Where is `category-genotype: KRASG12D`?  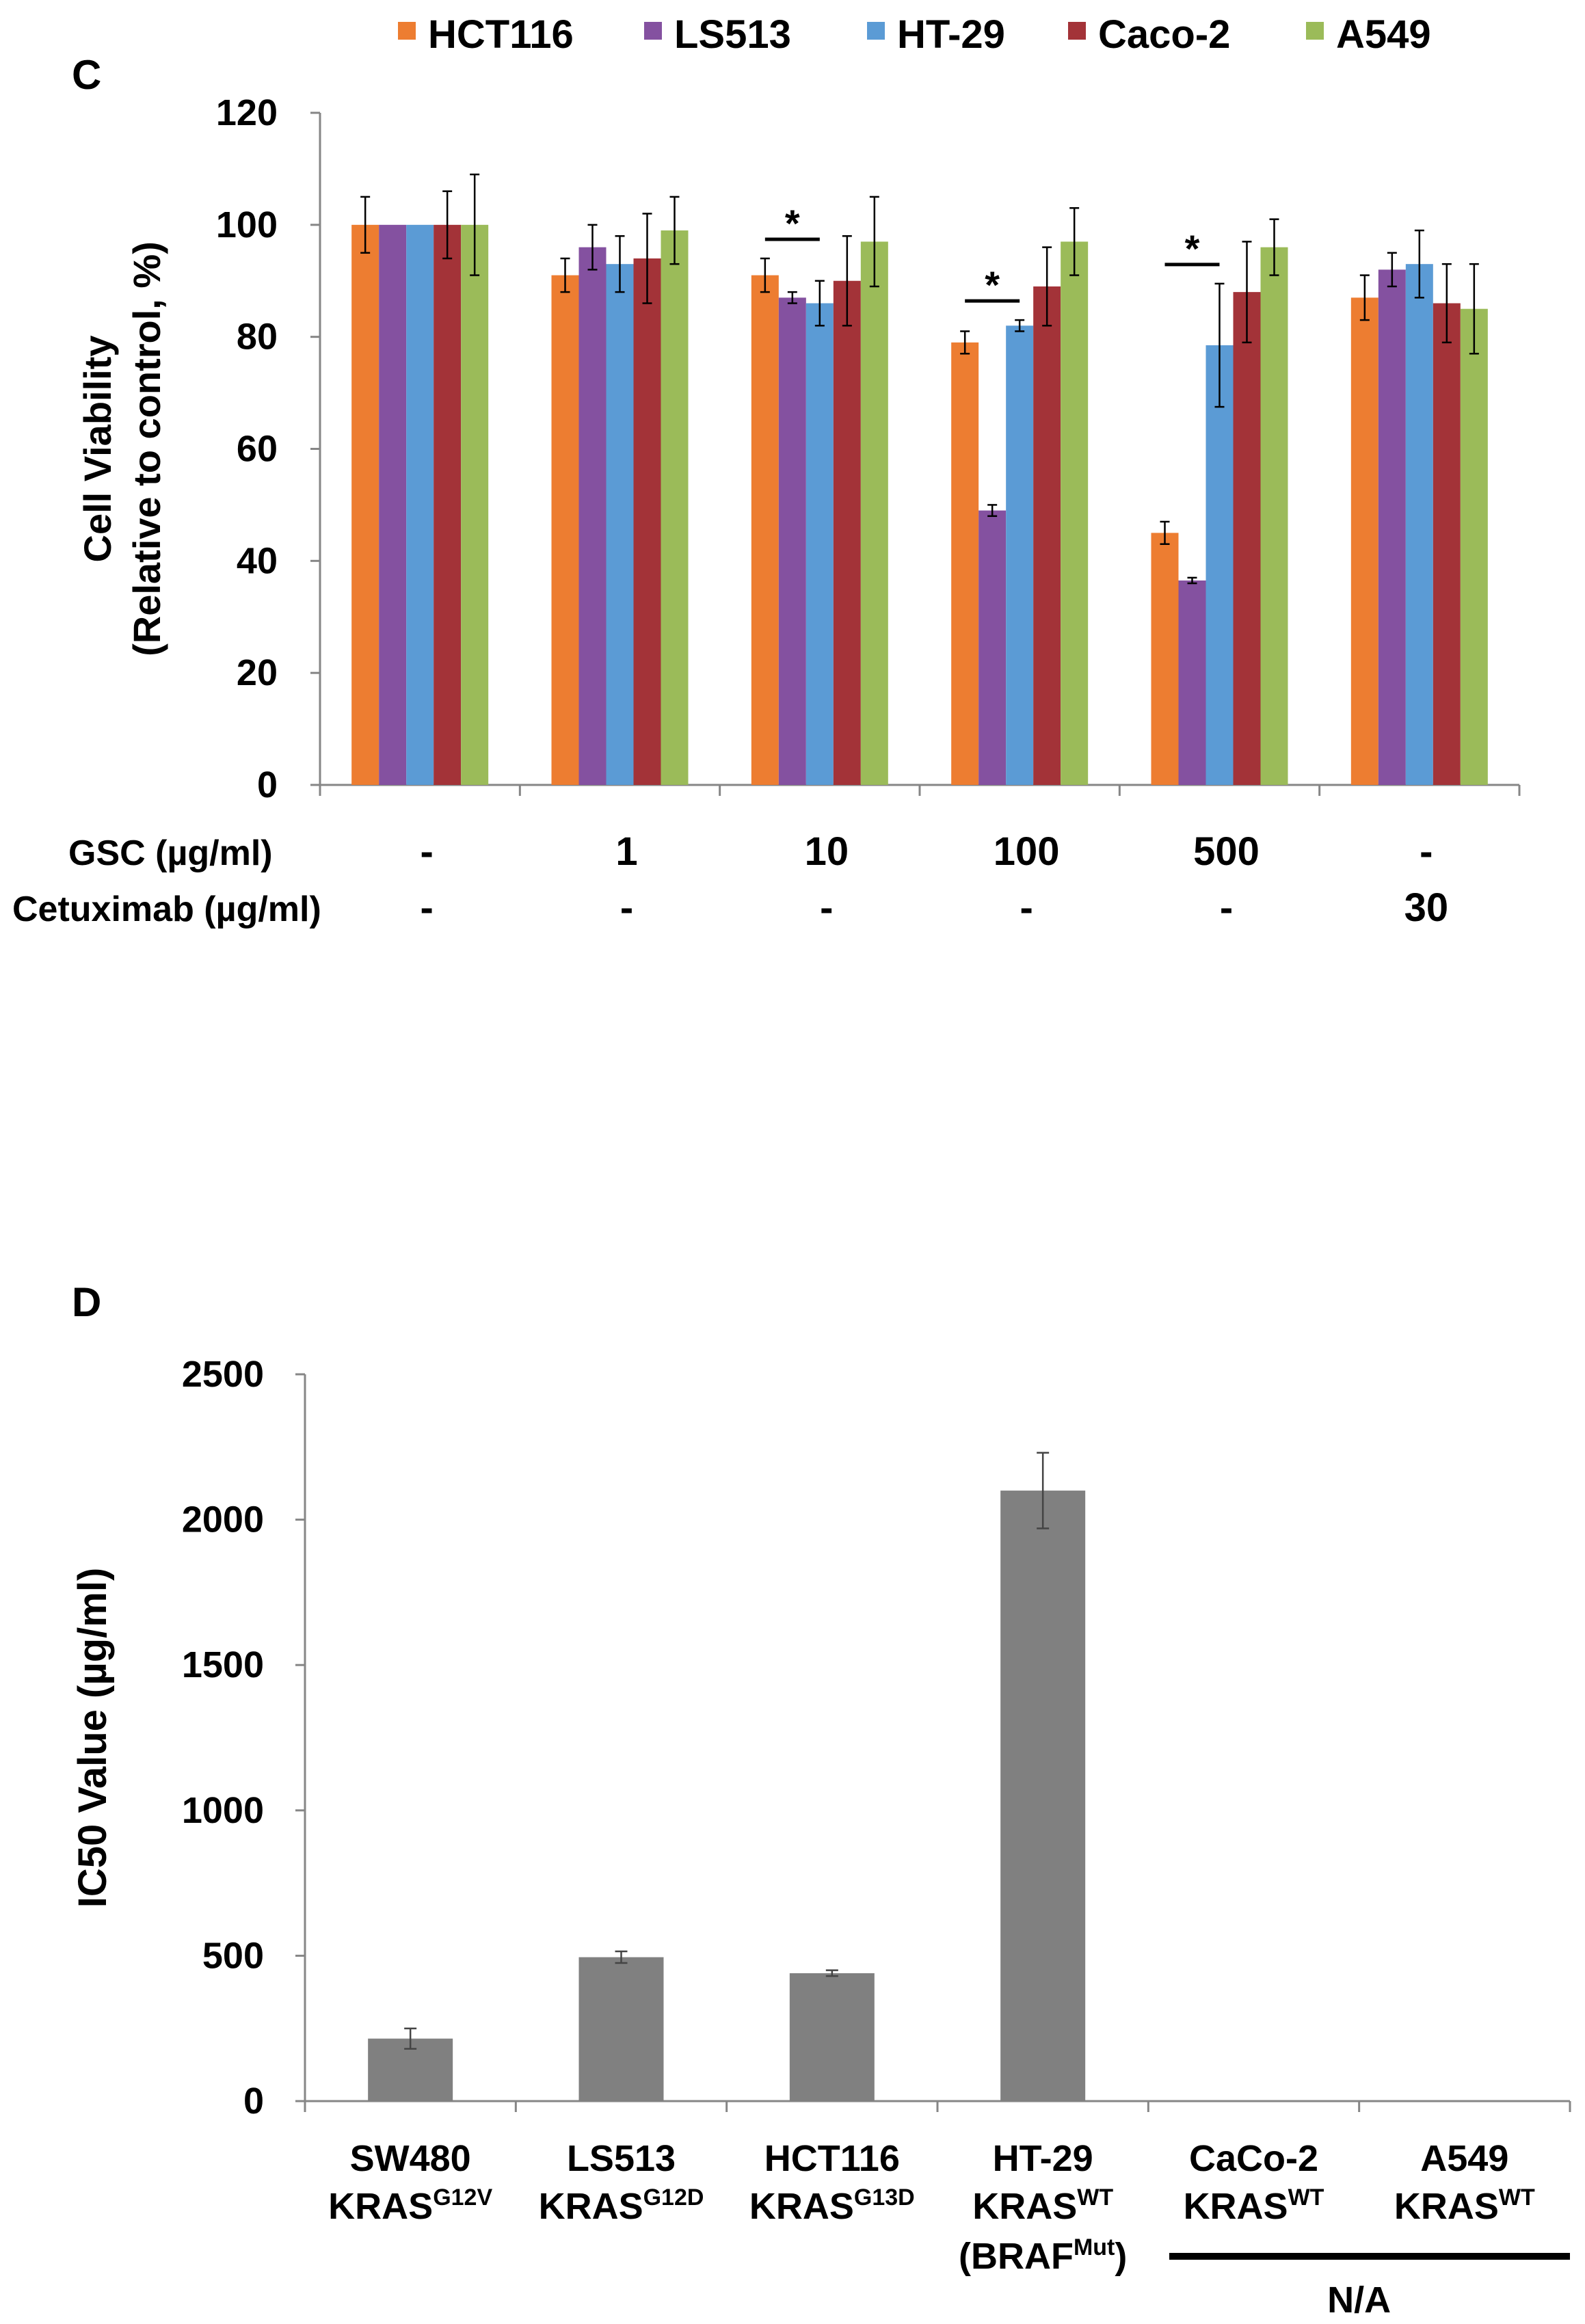 category-genotype: KRASG12D is located at coordinates (621, 2206).